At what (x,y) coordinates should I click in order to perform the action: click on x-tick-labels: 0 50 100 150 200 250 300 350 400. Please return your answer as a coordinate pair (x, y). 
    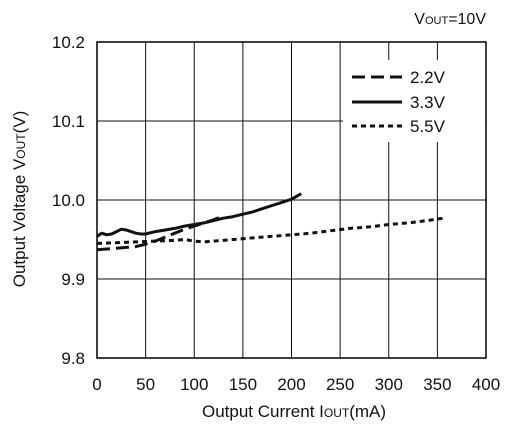
    Looking at the image, I should click on (296, 384).